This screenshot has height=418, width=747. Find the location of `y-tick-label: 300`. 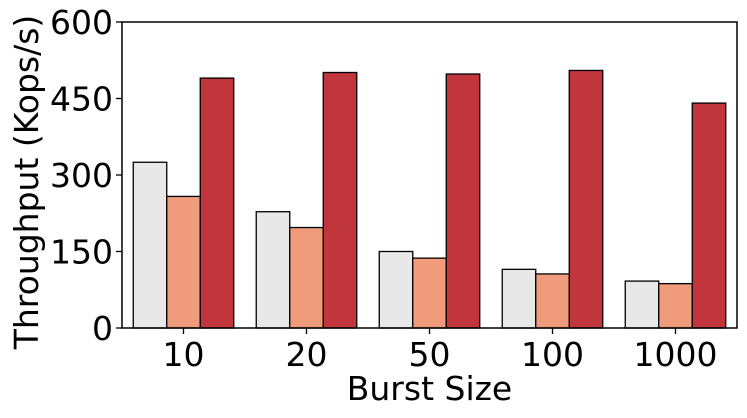

y-tick-label: 300 is located at coordinates (81, 175).